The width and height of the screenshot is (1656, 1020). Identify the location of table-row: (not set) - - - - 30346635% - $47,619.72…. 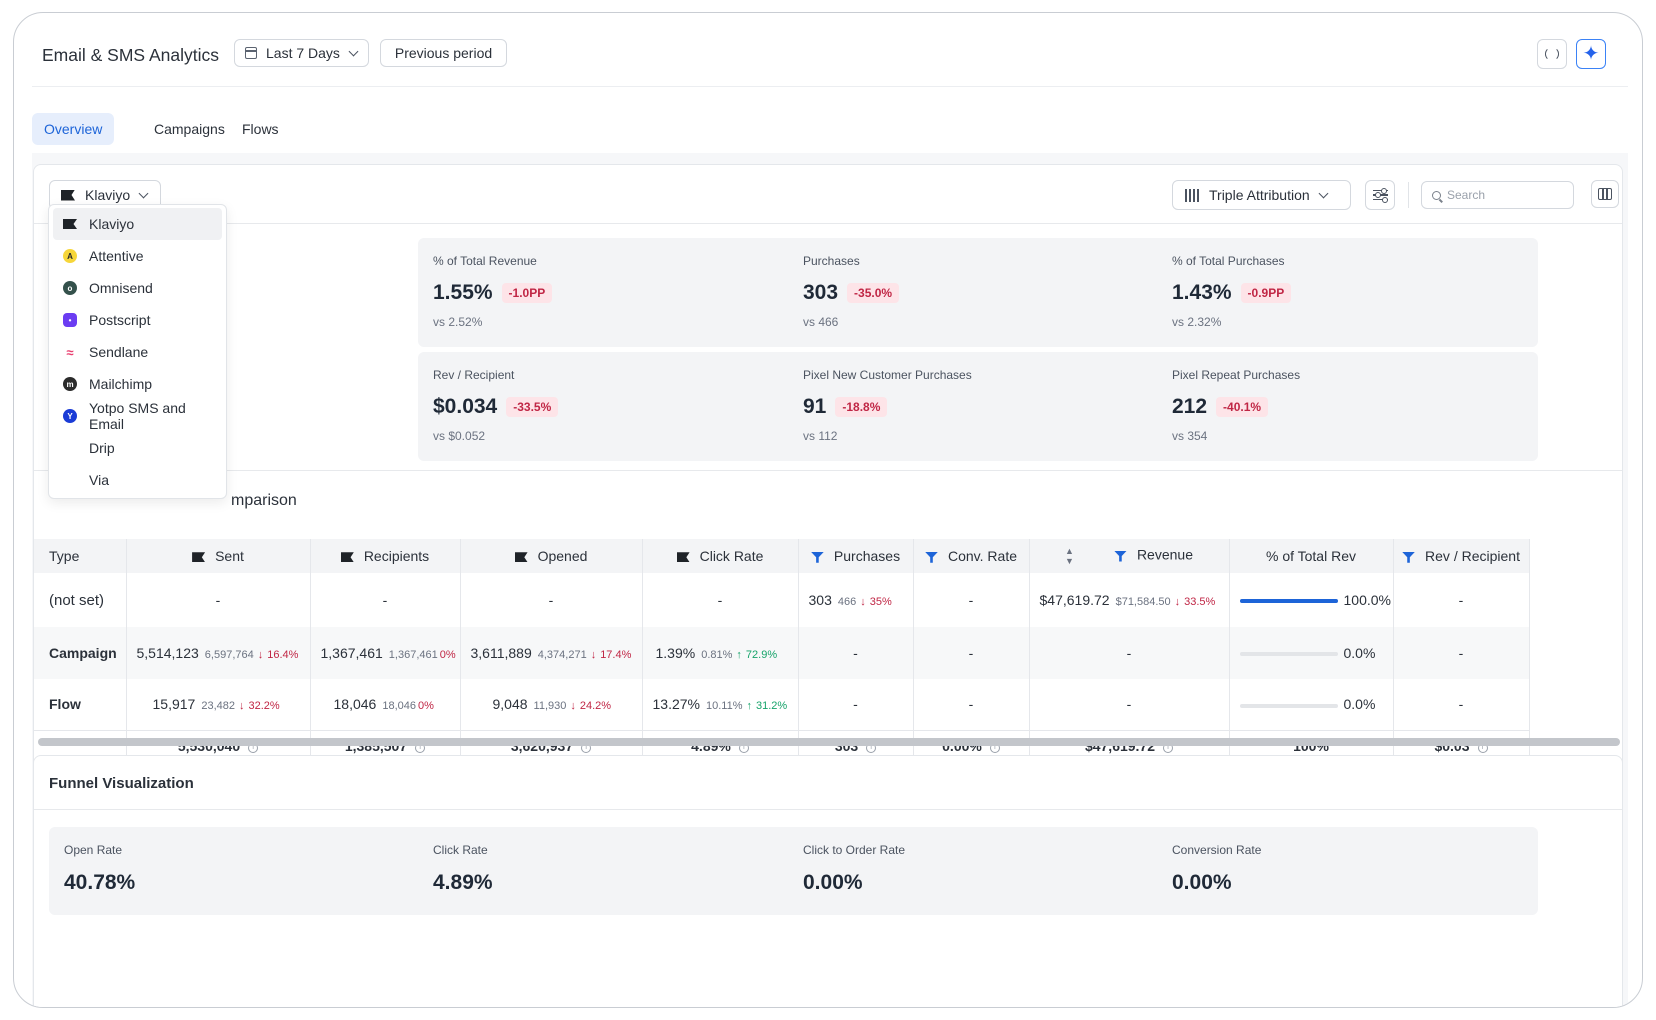
(782, 600).